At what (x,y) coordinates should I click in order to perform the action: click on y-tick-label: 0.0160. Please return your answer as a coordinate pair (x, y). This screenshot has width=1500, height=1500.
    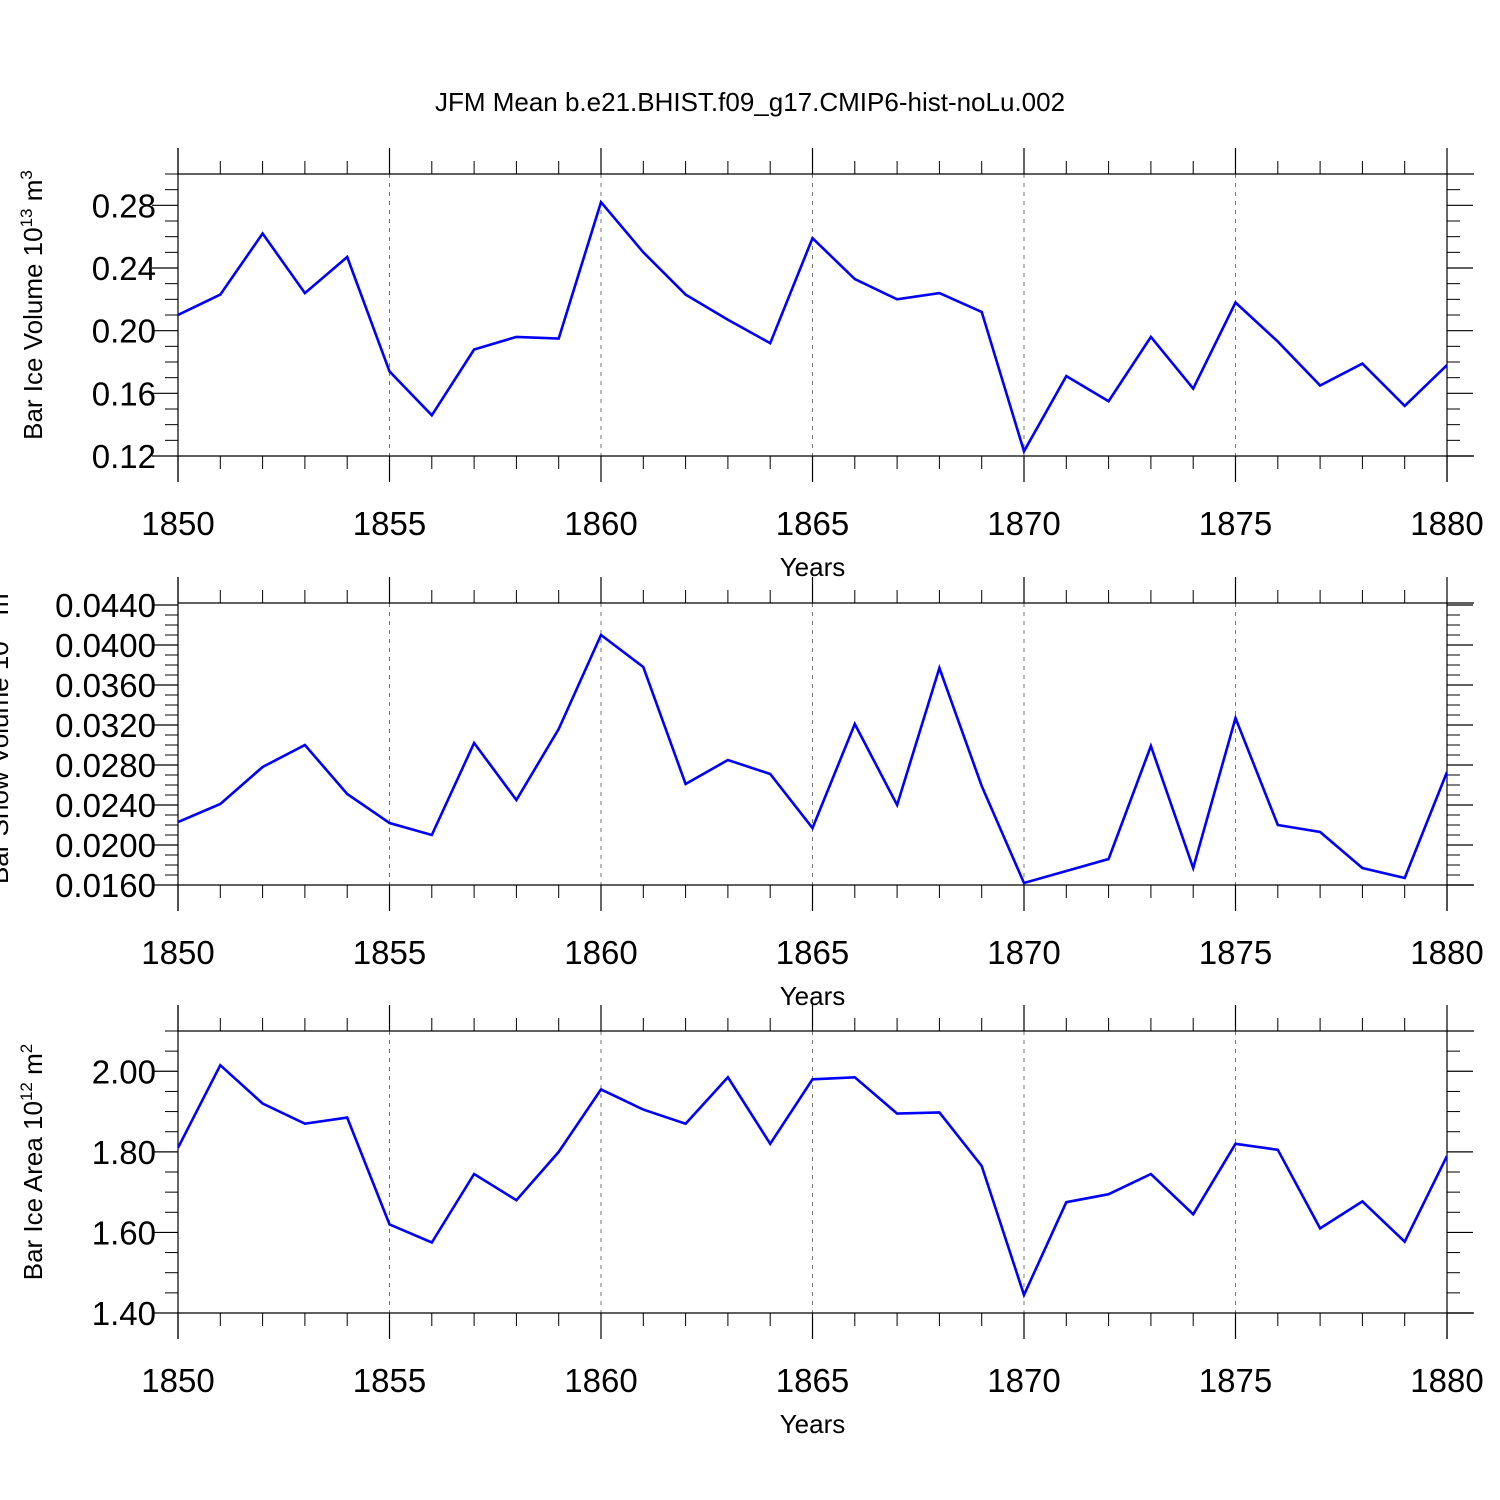
    Looking at the image, I should click on (105, 885).